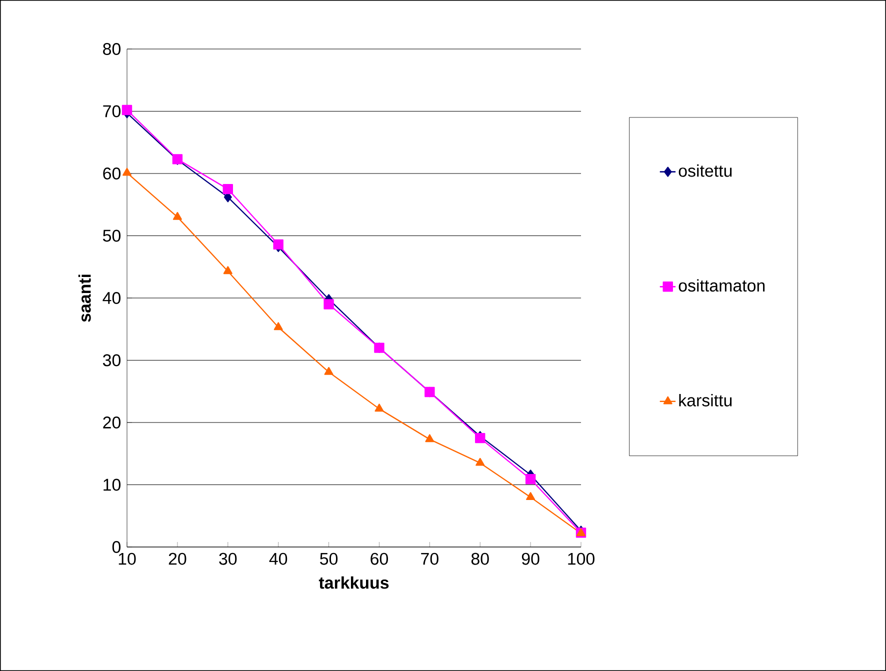 The image size is (886, 671). What do you see at coordinates (111, 422) in the screenshot?
I see `y-tick-label: 20` at bounding box center [111, 422].